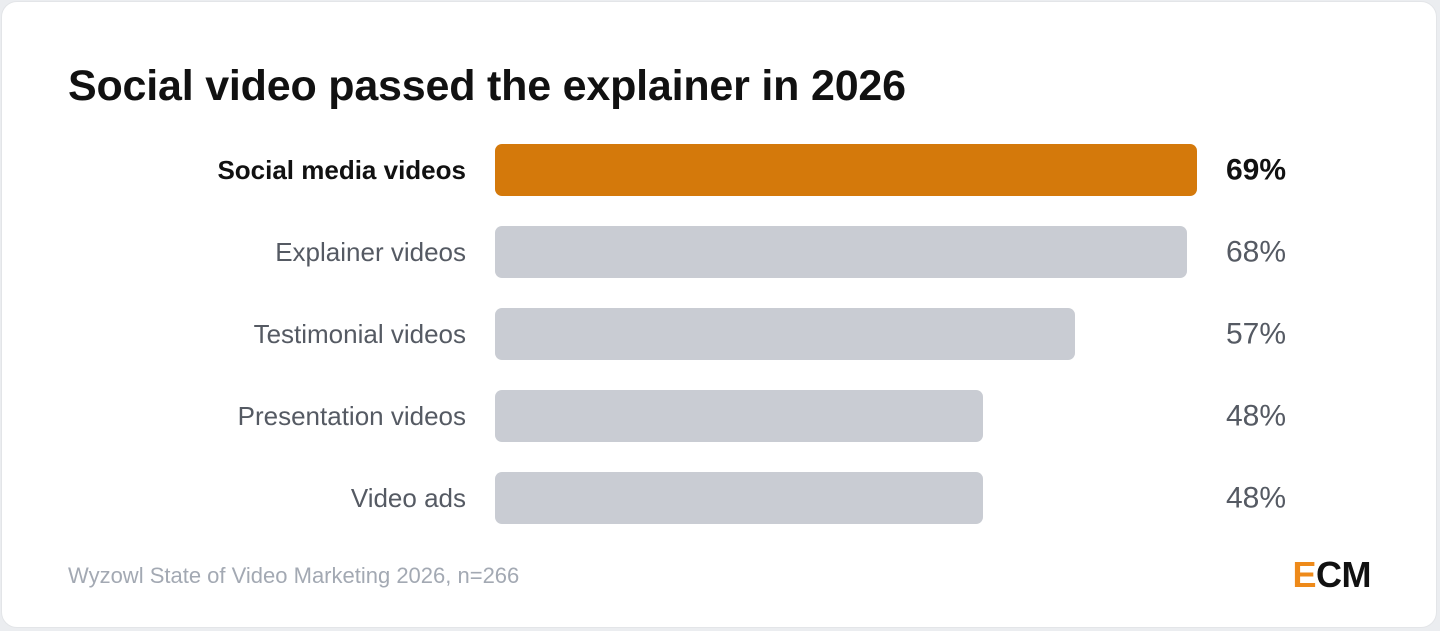  Describe the element at coordinates (360, 334) in the screenshot. I see `category-label: Testimonial videos` at that location.